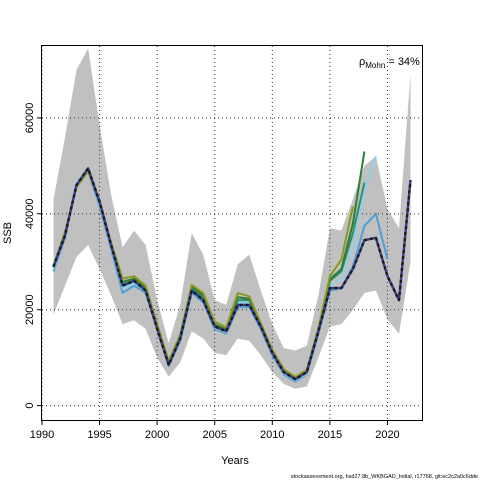  I want to click on rho-symbol: ρ, so click(362, 62).